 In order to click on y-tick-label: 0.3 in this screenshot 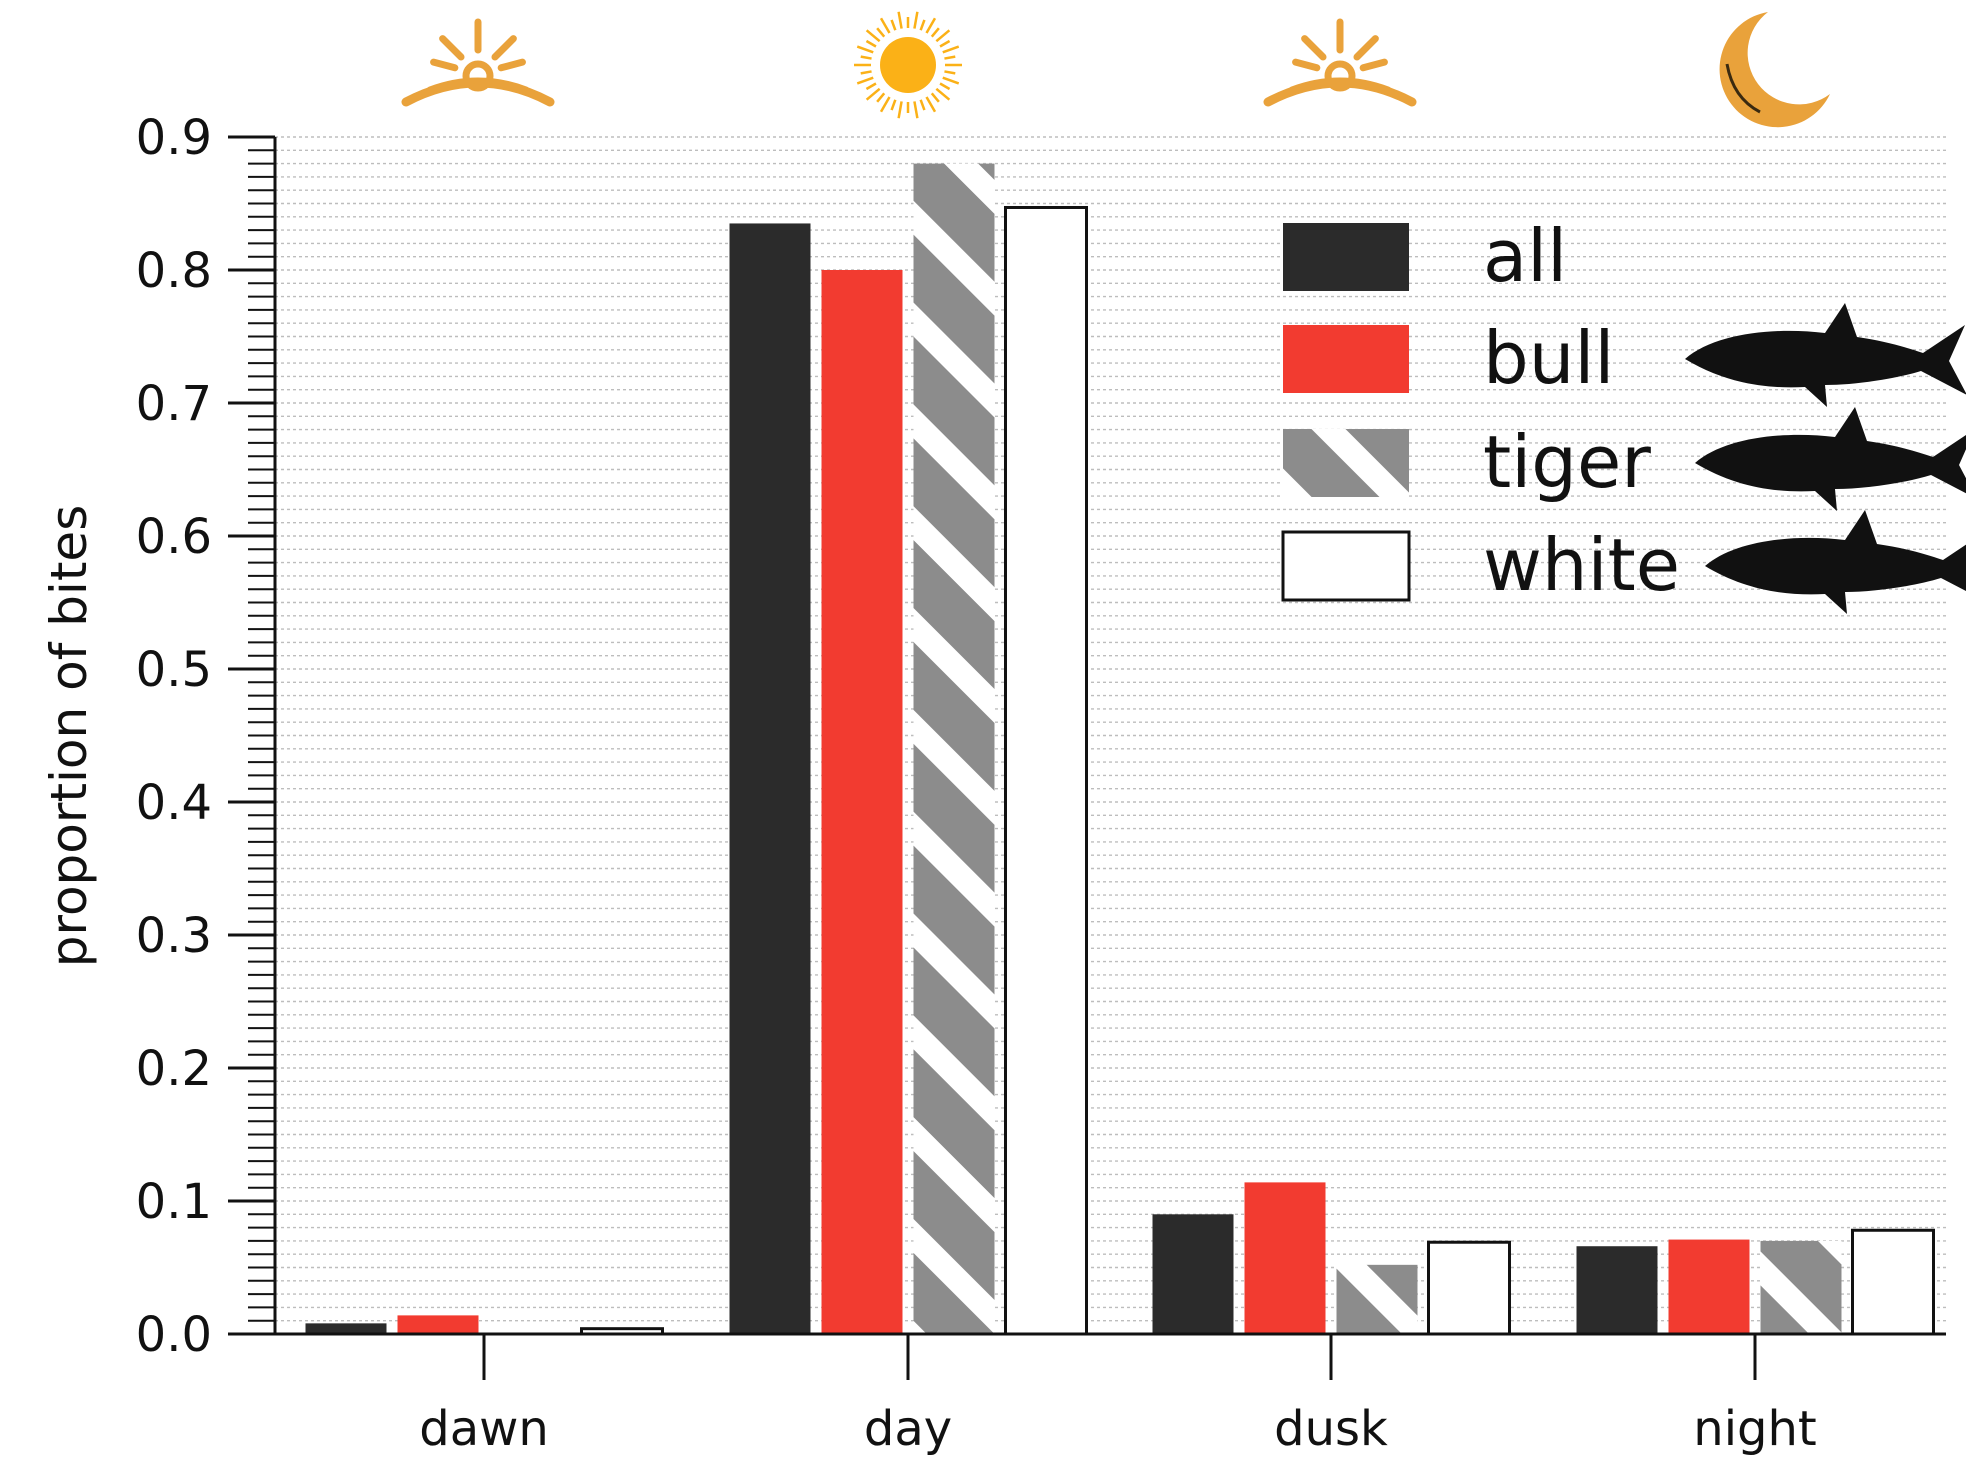, I will do `click(174, 936)`.